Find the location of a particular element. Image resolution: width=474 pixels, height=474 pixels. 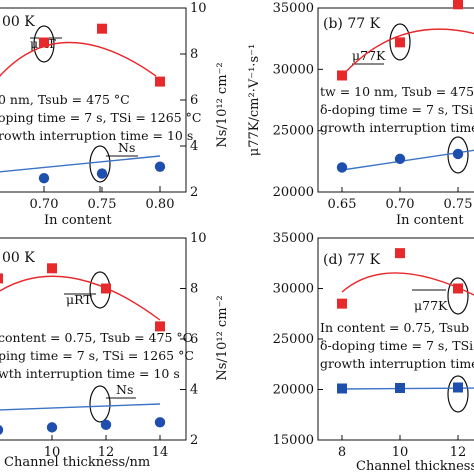

panel-c-ytick-label-2: 6 is located at coordinates (194, 339).